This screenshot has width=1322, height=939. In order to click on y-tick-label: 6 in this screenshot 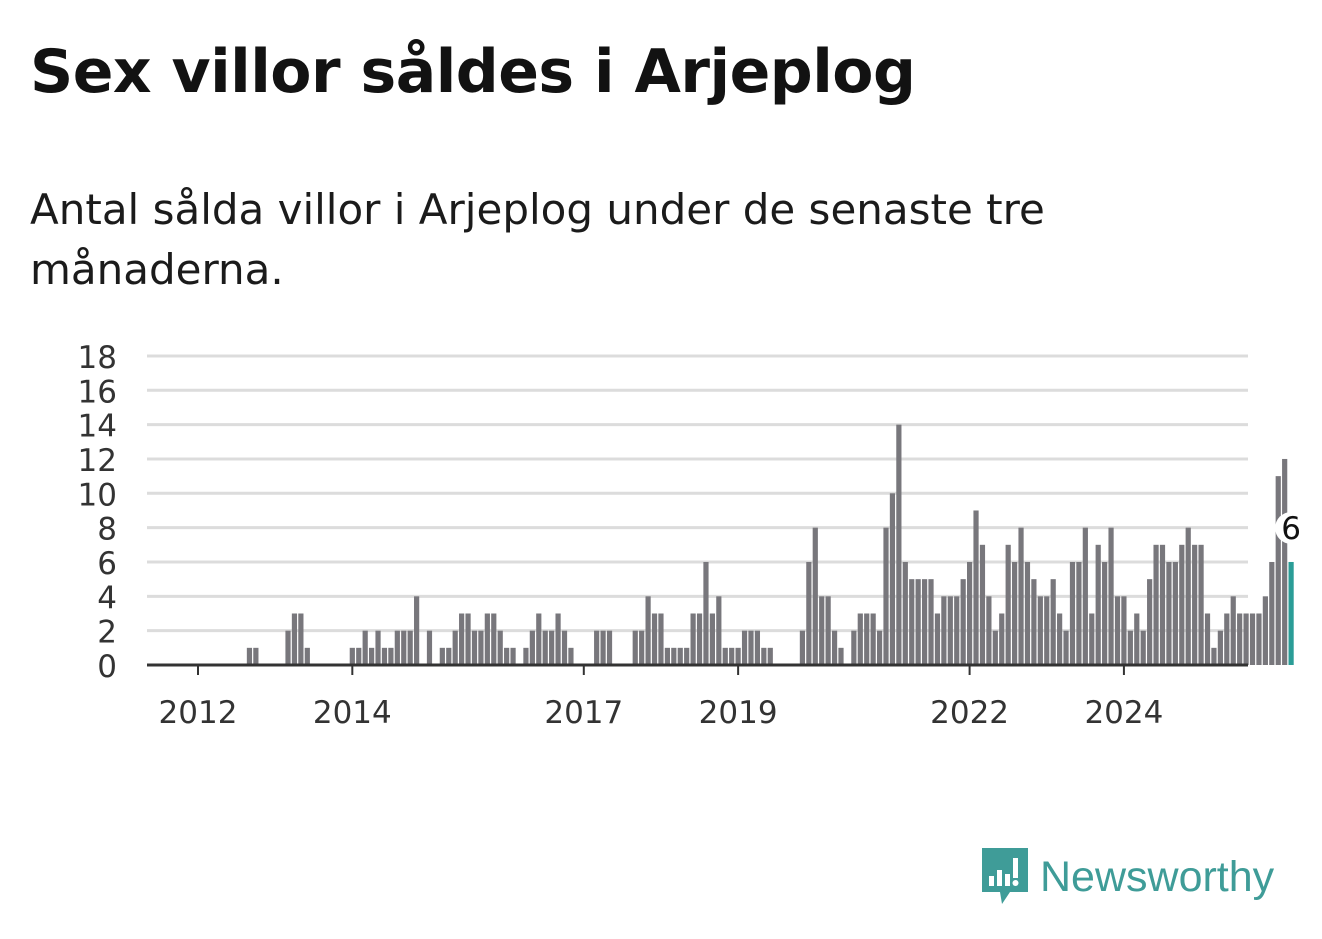, I will do `click(107, 564)`.